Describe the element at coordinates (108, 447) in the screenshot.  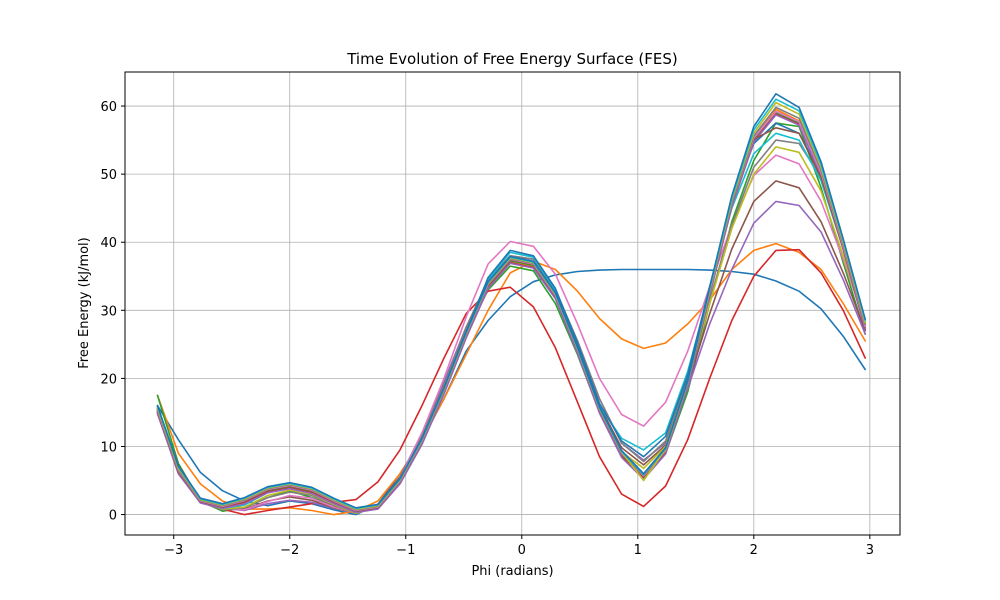
I see `y-tick-label: 10` at that location.